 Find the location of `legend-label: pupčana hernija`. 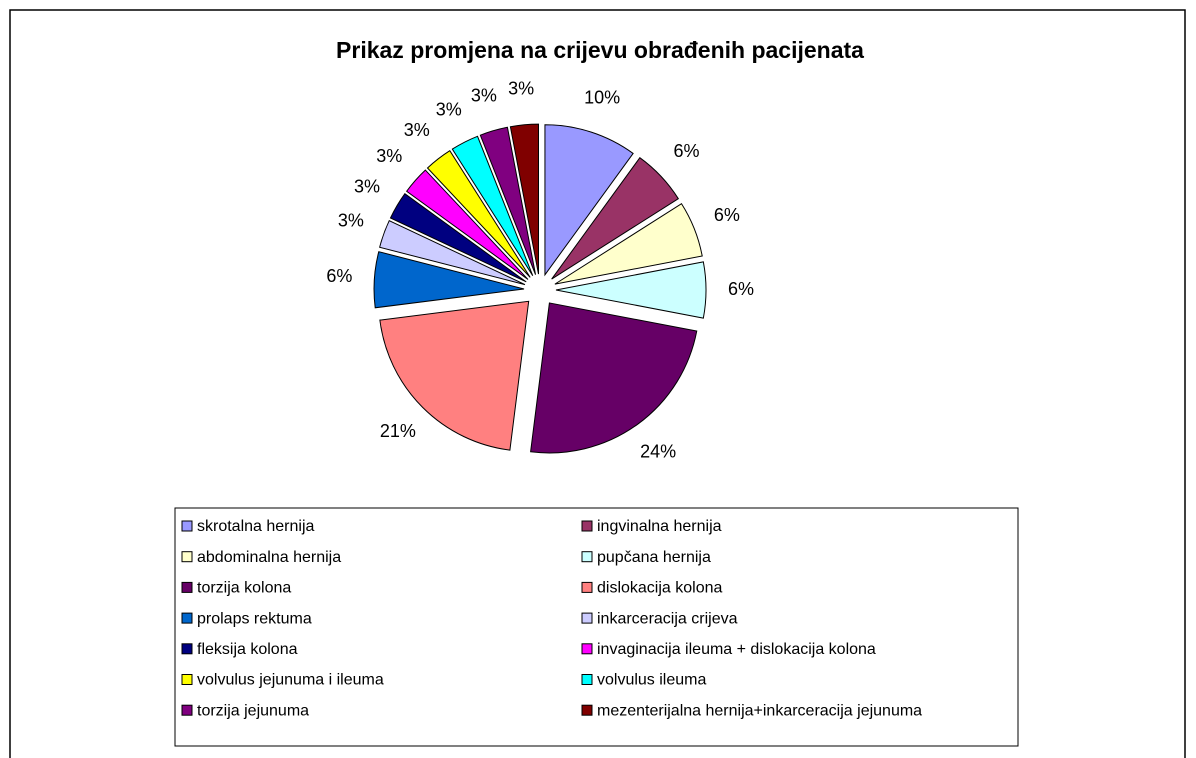

legend-label: pupčana hernija is located at coordinates (654, 557).